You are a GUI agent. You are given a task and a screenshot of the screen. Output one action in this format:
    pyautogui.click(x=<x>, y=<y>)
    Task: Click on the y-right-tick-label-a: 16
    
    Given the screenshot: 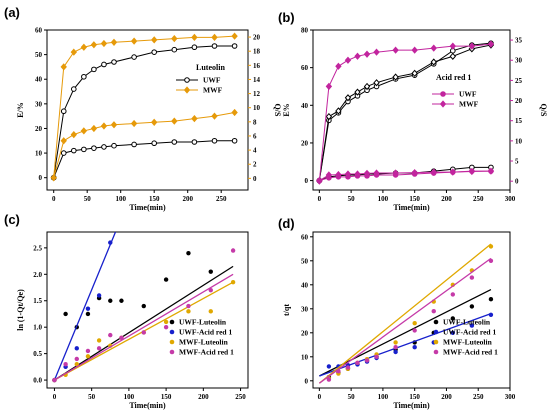 What is the action you would take?
    pyautogui.click(x=257, y=66)
    